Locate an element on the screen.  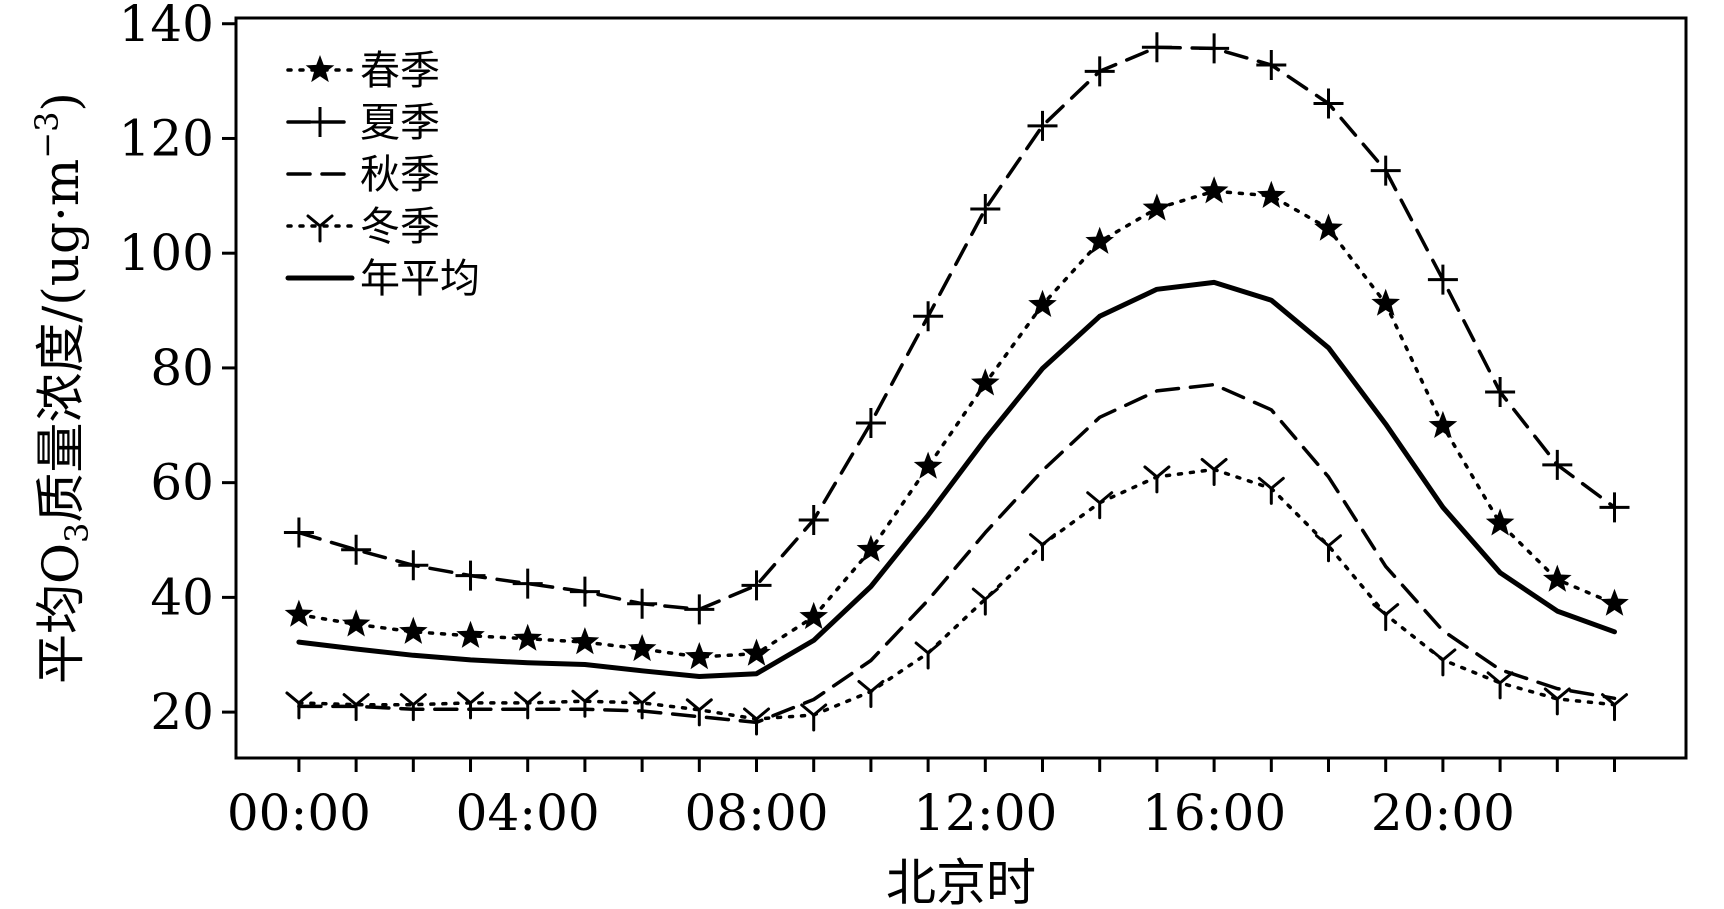
x-axis-title: 北京时 is located at coordinates (961, 881).